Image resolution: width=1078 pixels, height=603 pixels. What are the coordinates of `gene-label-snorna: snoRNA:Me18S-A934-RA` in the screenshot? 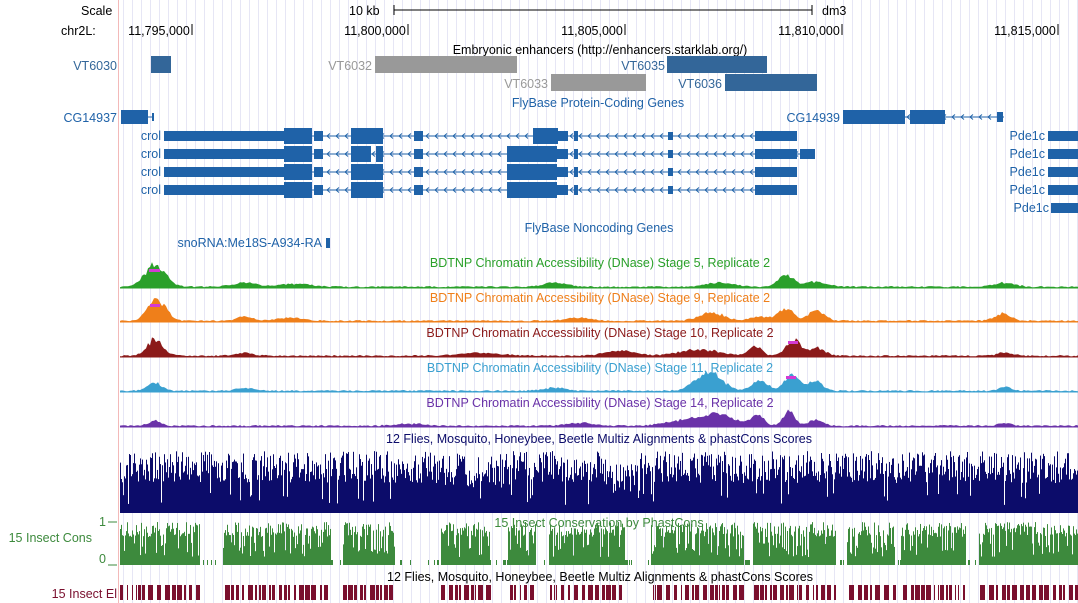 It's located at (249, 243).